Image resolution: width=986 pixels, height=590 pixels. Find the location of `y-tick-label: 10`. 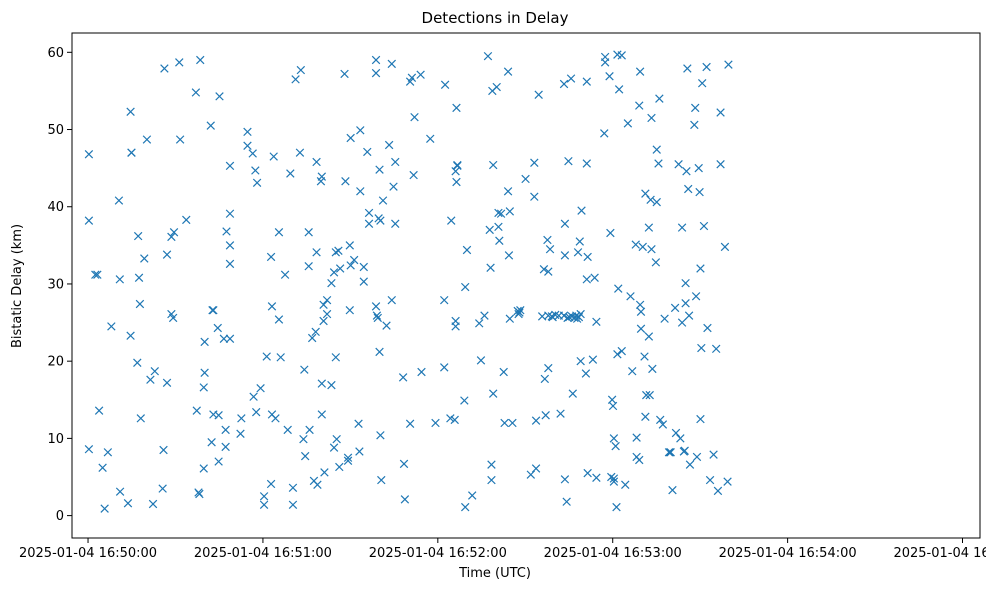

y-tick-label: 10 is located at coordinates (55, 439).